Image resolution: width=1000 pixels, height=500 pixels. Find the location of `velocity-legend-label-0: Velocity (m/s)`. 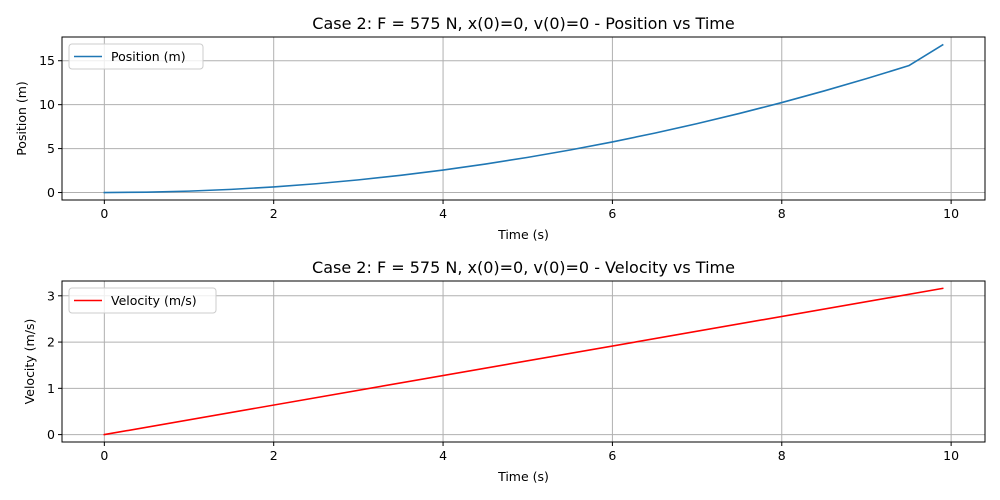

velocity-legend-label-0: Velocity (m/s) is located at coordinates (154, 300).